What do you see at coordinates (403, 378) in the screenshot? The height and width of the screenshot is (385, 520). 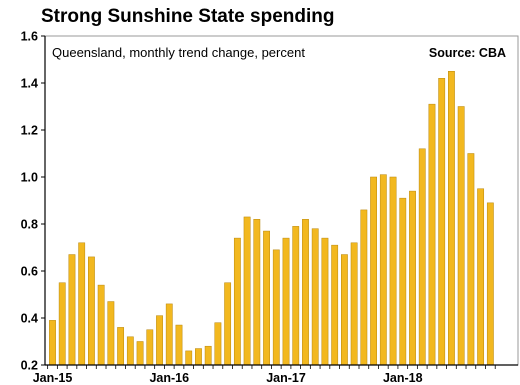 I see `x-tick-label: Jan-18` at bounding box center [403, 378].